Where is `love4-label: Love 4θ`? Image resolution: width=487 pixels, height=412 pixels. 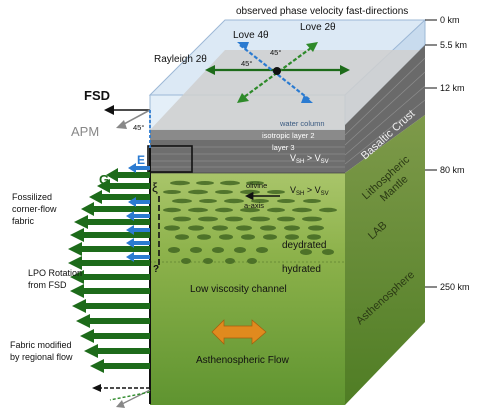 love4-label: Love 4θ is located at coordinates (251, 35).